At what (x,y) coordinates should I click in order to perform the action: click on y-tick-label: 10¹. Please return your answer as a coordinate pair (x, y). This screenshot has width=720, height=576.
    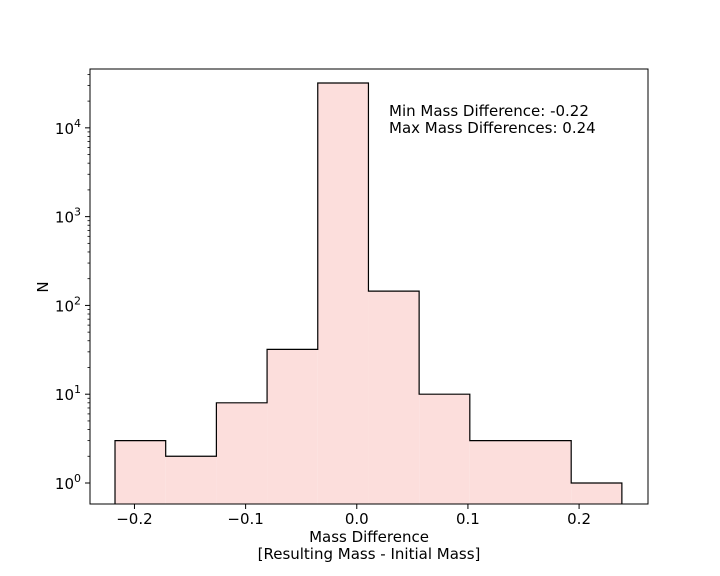
    Looking at the image, I should click on (68, 393).